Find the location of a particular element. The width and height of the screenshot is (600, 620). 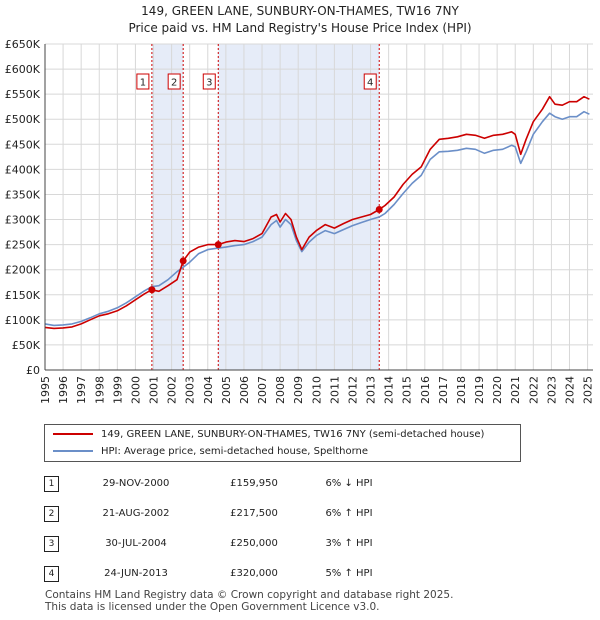

y-tick-label: £350K is located at coordinates (23, 194).